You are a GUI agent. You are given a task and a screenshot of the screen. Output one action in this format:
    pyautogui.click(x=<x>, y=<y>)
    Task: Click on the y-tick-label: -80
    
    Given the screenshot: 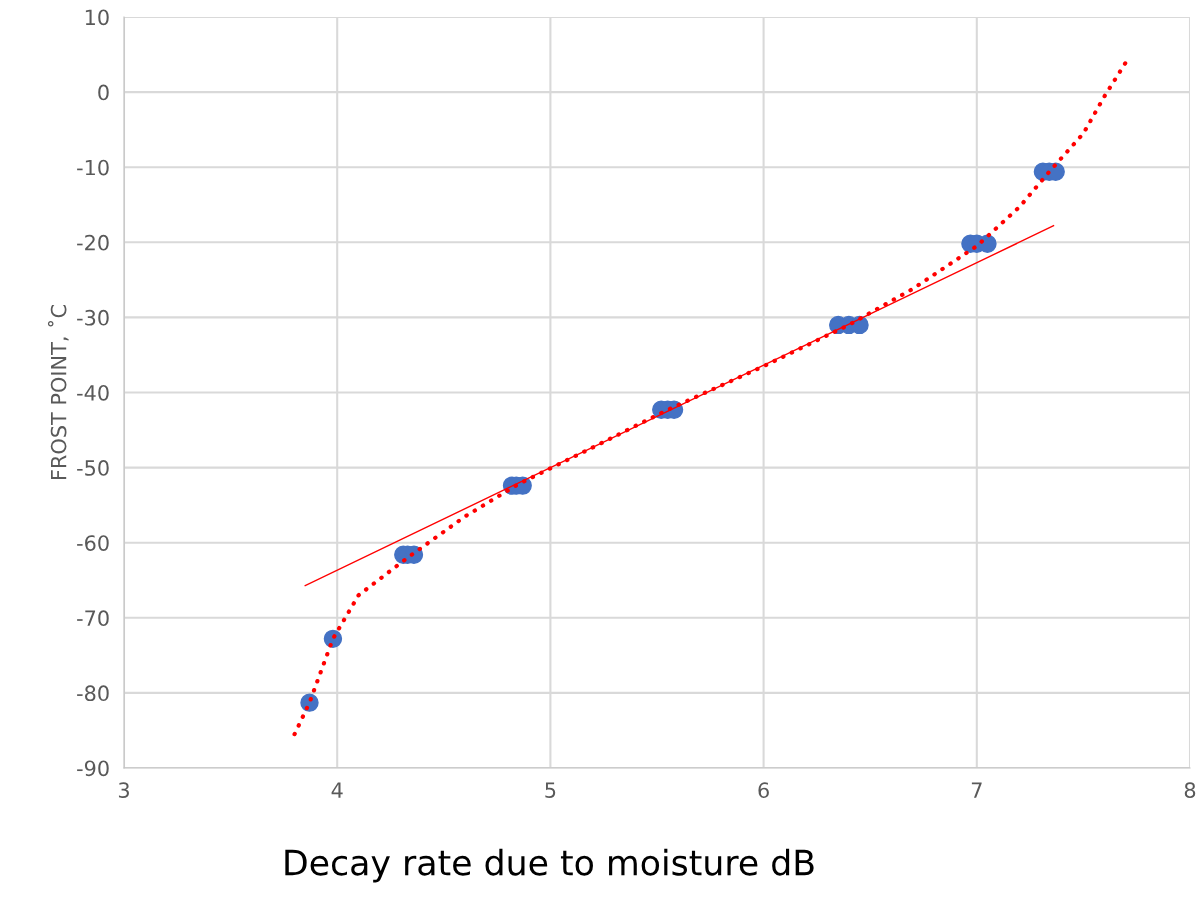 What is the action you would take?
    pyautogui.click(x=93, y=693)
    